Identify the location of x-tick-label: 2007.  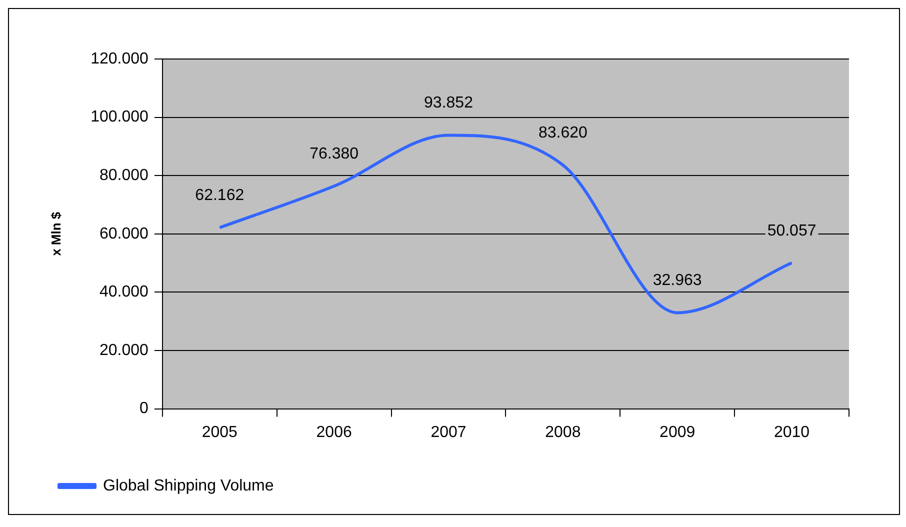
(448, 432).